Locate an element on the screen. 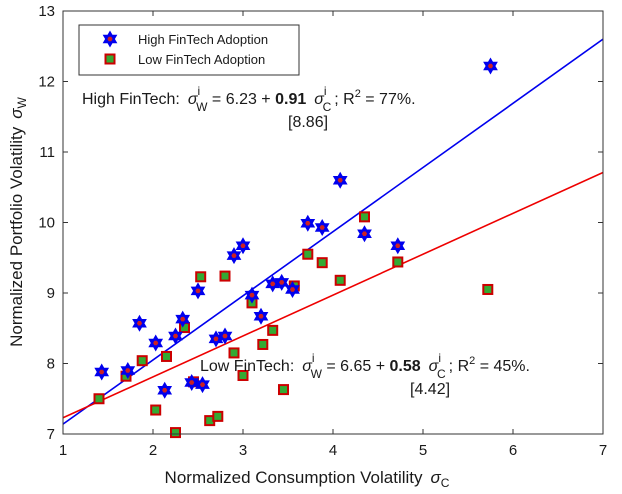 The height and width of the screenshot is (494, 622). x-axis-subscript: C is located at coordinates (445, 483).